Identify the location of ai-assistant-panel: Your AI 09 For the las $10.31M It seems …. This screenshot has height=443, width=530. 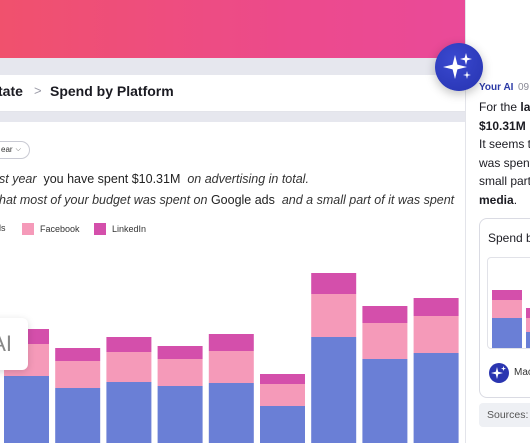
(497, 221).